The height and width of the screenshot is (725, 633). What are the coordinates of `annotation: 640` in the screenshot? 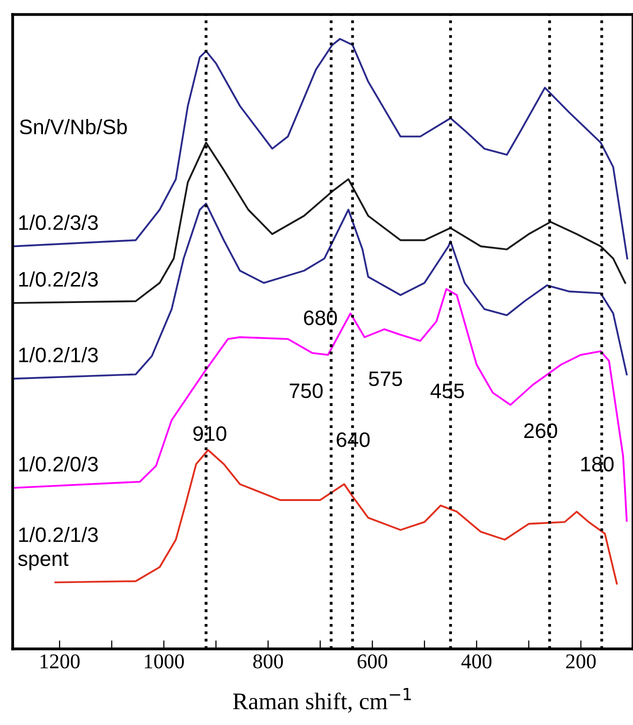 It's located at (353, 440).